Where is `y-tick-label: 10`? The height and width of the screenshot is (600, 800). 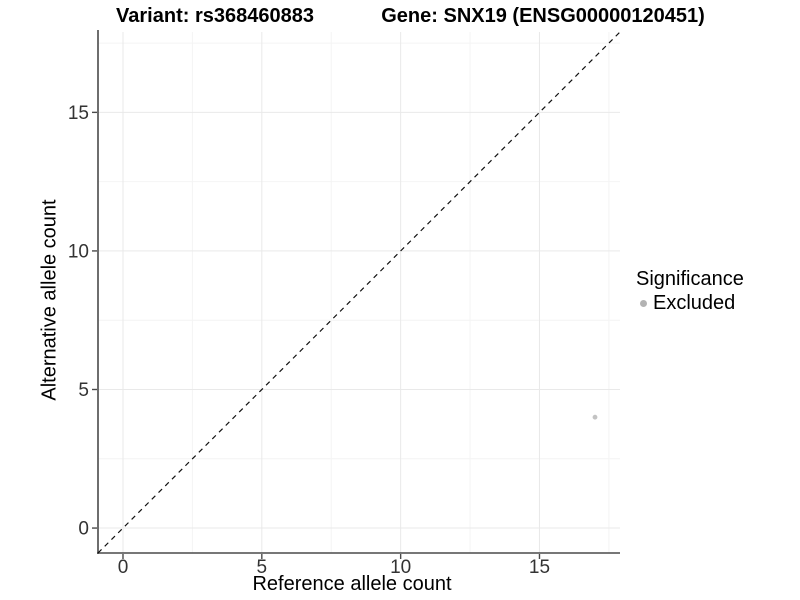 y-tick-label: 10 is located at coordinates (78, 251).